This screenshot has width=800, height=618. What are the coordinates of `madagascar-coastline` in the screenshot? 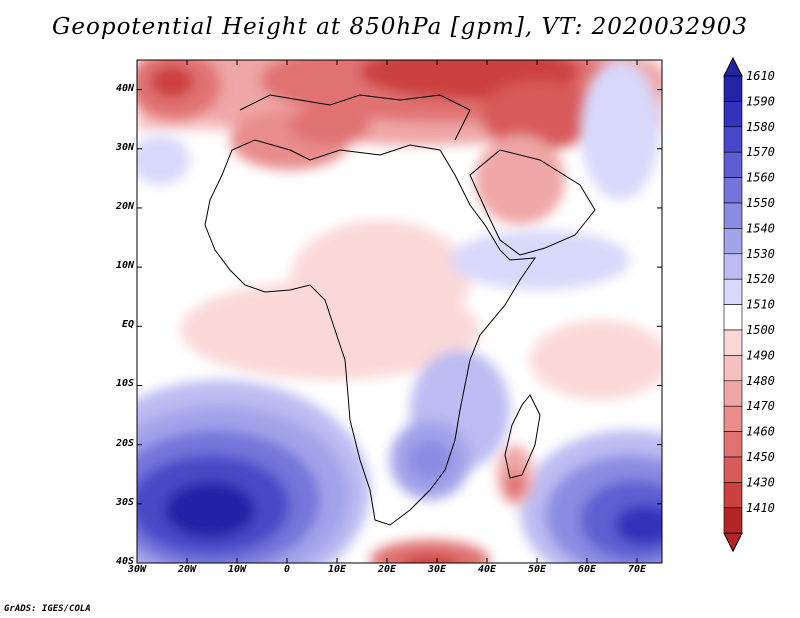 It's located at (522, 436).